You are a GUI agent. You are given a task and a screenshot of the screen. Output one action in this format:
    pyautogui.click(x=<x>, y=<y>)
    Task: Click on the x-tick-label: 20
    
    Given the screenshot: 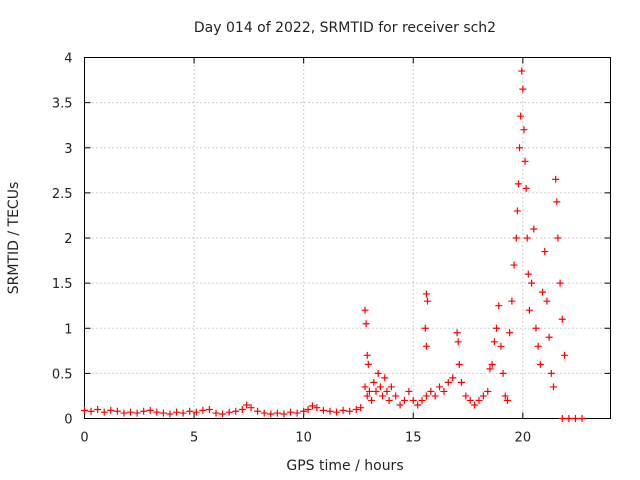 What is the action you would take?
    pyautogui.click(x=523, y=438)
    